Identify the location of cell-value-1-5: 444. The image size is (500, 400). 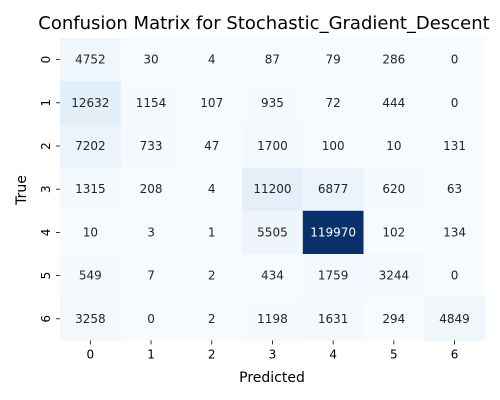
(393, 103).